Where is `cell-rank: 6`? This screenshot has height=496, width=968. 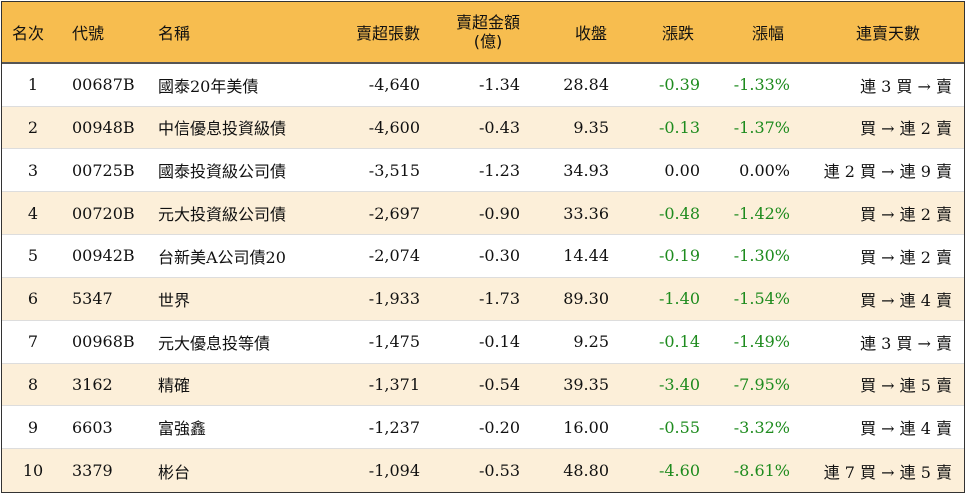
cell-rank: 6 is located at coordinates (33, 299).